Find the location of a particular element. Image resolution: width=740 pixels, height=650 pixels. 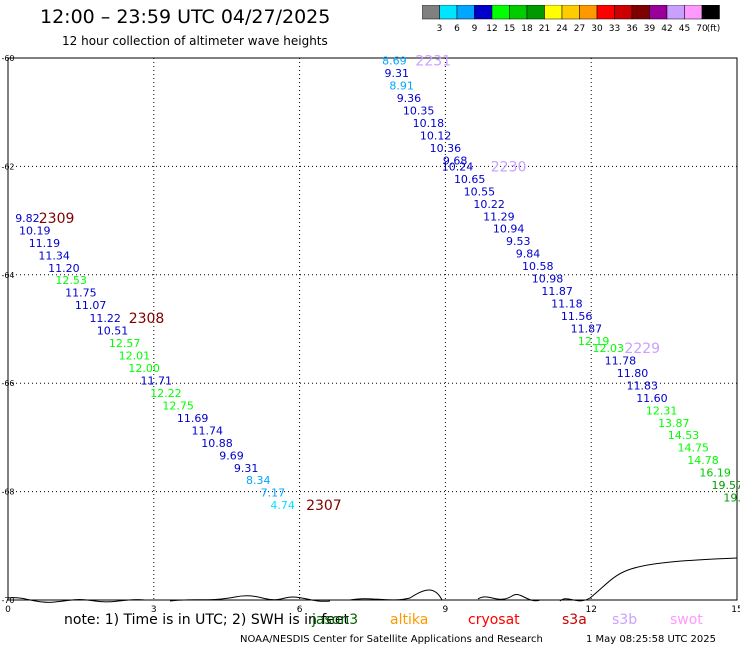

swh-value: 4.74 is located at coordinates (282, 505).